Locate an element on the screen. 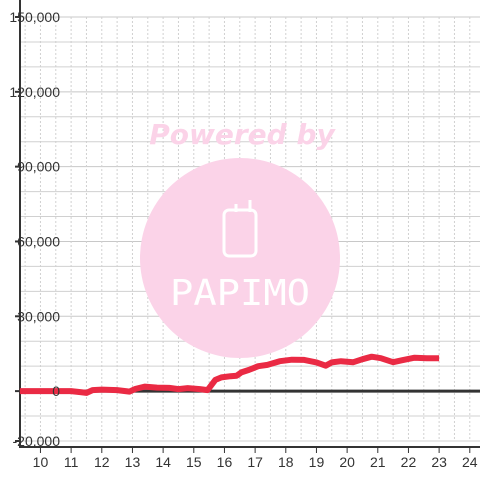 The height and width of the screenshot is (480, 480). x-tick-label: 10 is located at coordinates (41, 462).